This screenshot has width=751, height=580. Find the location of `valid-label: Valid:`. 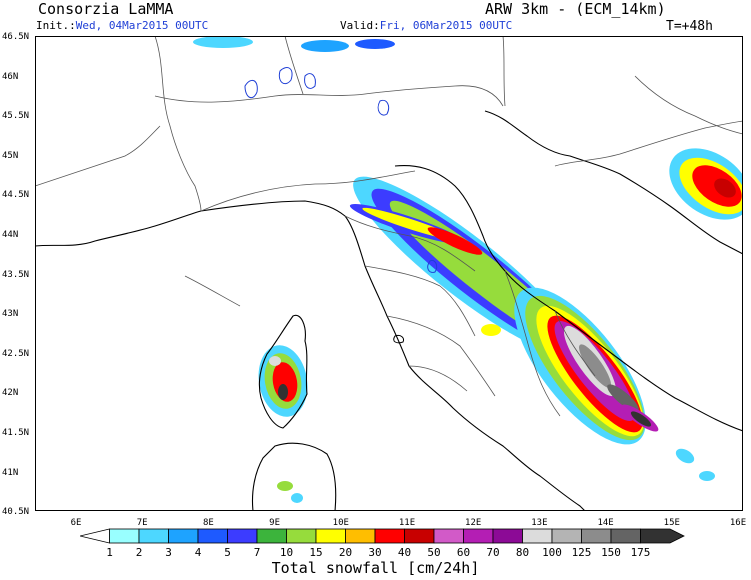

valid-label: Valid: is located at coordinates (360, 25).